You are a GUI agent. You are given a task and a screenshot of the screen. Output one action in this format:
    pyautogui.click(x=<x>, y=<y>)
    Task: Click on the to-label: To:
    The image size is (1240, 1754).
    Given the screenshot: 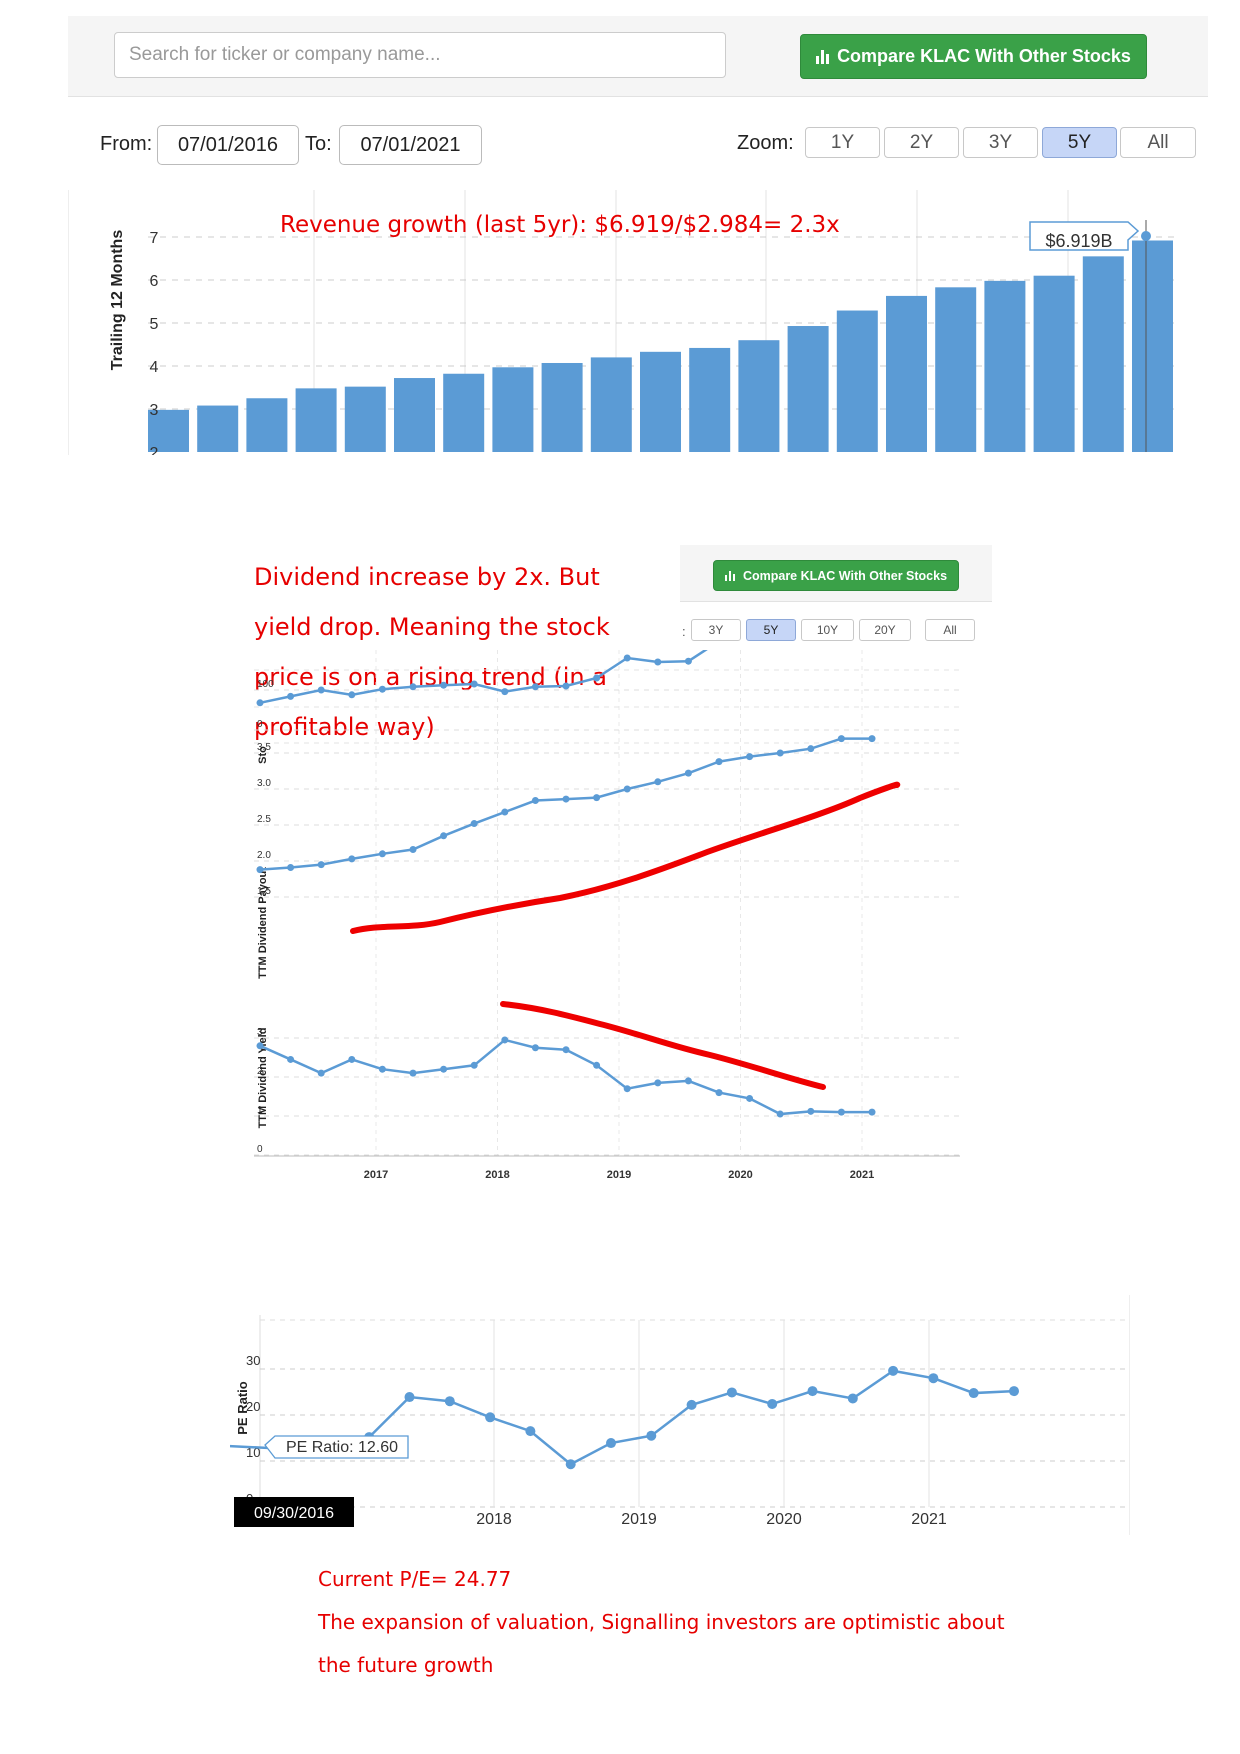 What is the action you would take?
    pyautogui.click(x=318, y=144)
    